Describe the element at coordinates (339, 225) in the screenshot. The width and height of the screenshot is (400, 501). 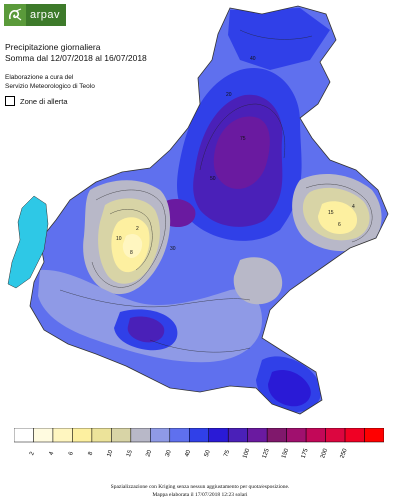
I see `contour-label: 6` at that location.